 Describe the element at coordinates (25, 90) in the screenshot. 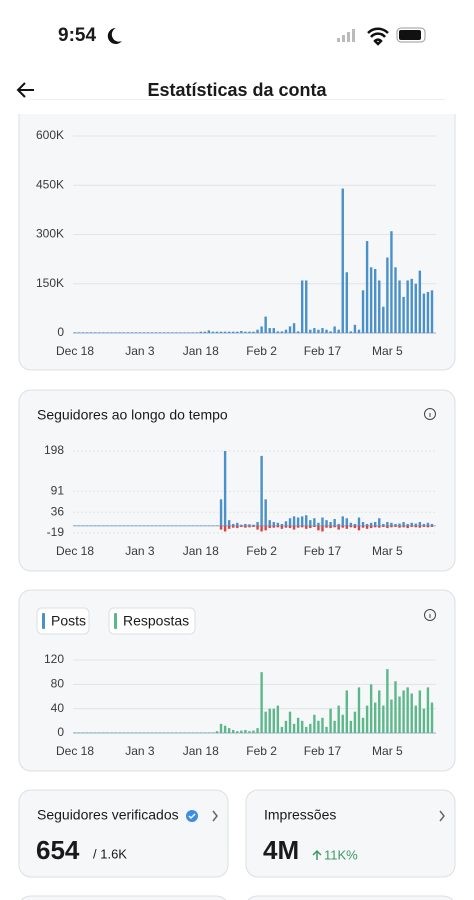

I see `back-button` at that location.